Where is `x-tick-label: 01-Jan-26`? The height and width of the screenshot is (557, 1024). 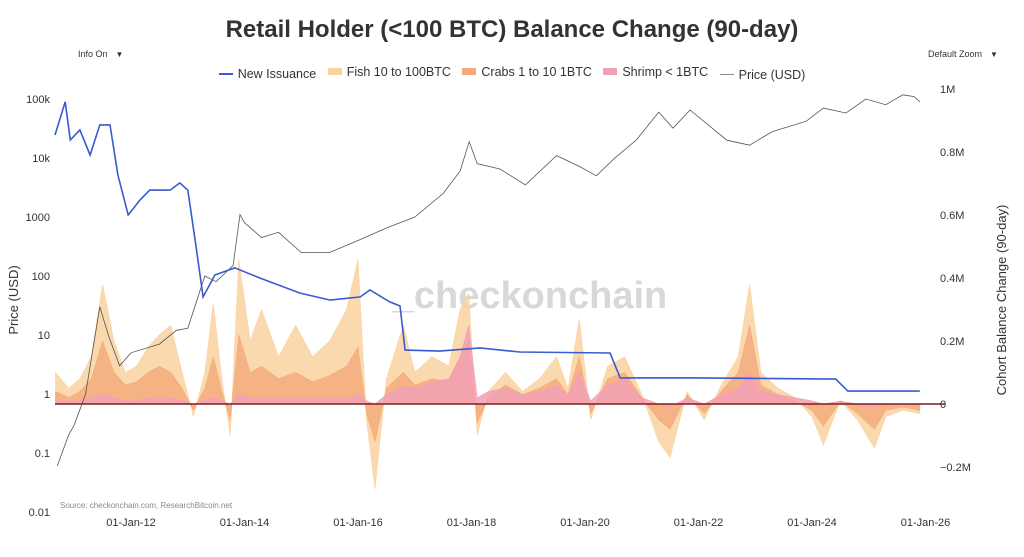
x-tick-label: 01-Jan-26 is located at coordinates (926, 523).